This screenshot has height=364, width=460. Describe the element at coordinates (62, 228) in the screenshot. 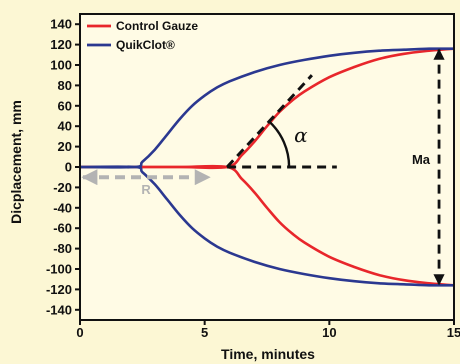

I see `y-tick-label: -60` at that location.